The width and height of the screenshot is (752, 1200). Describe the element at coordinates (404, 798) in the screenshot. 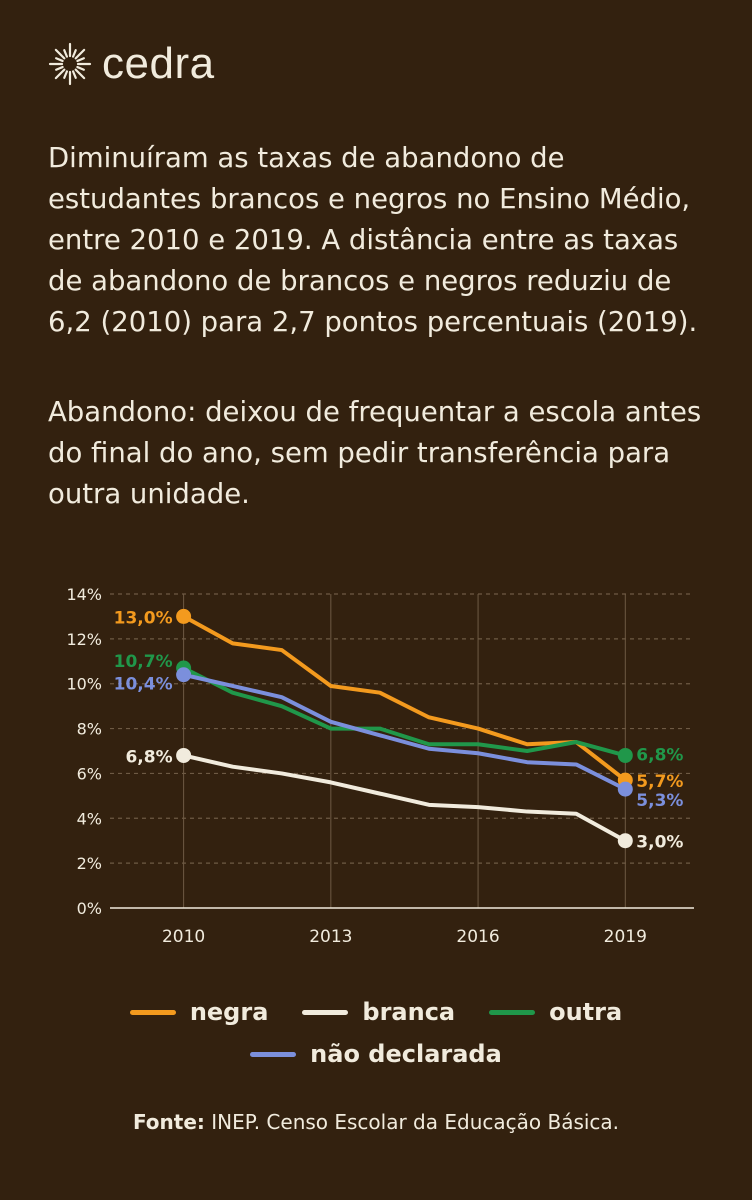

I see `series-line-branca` at that location.